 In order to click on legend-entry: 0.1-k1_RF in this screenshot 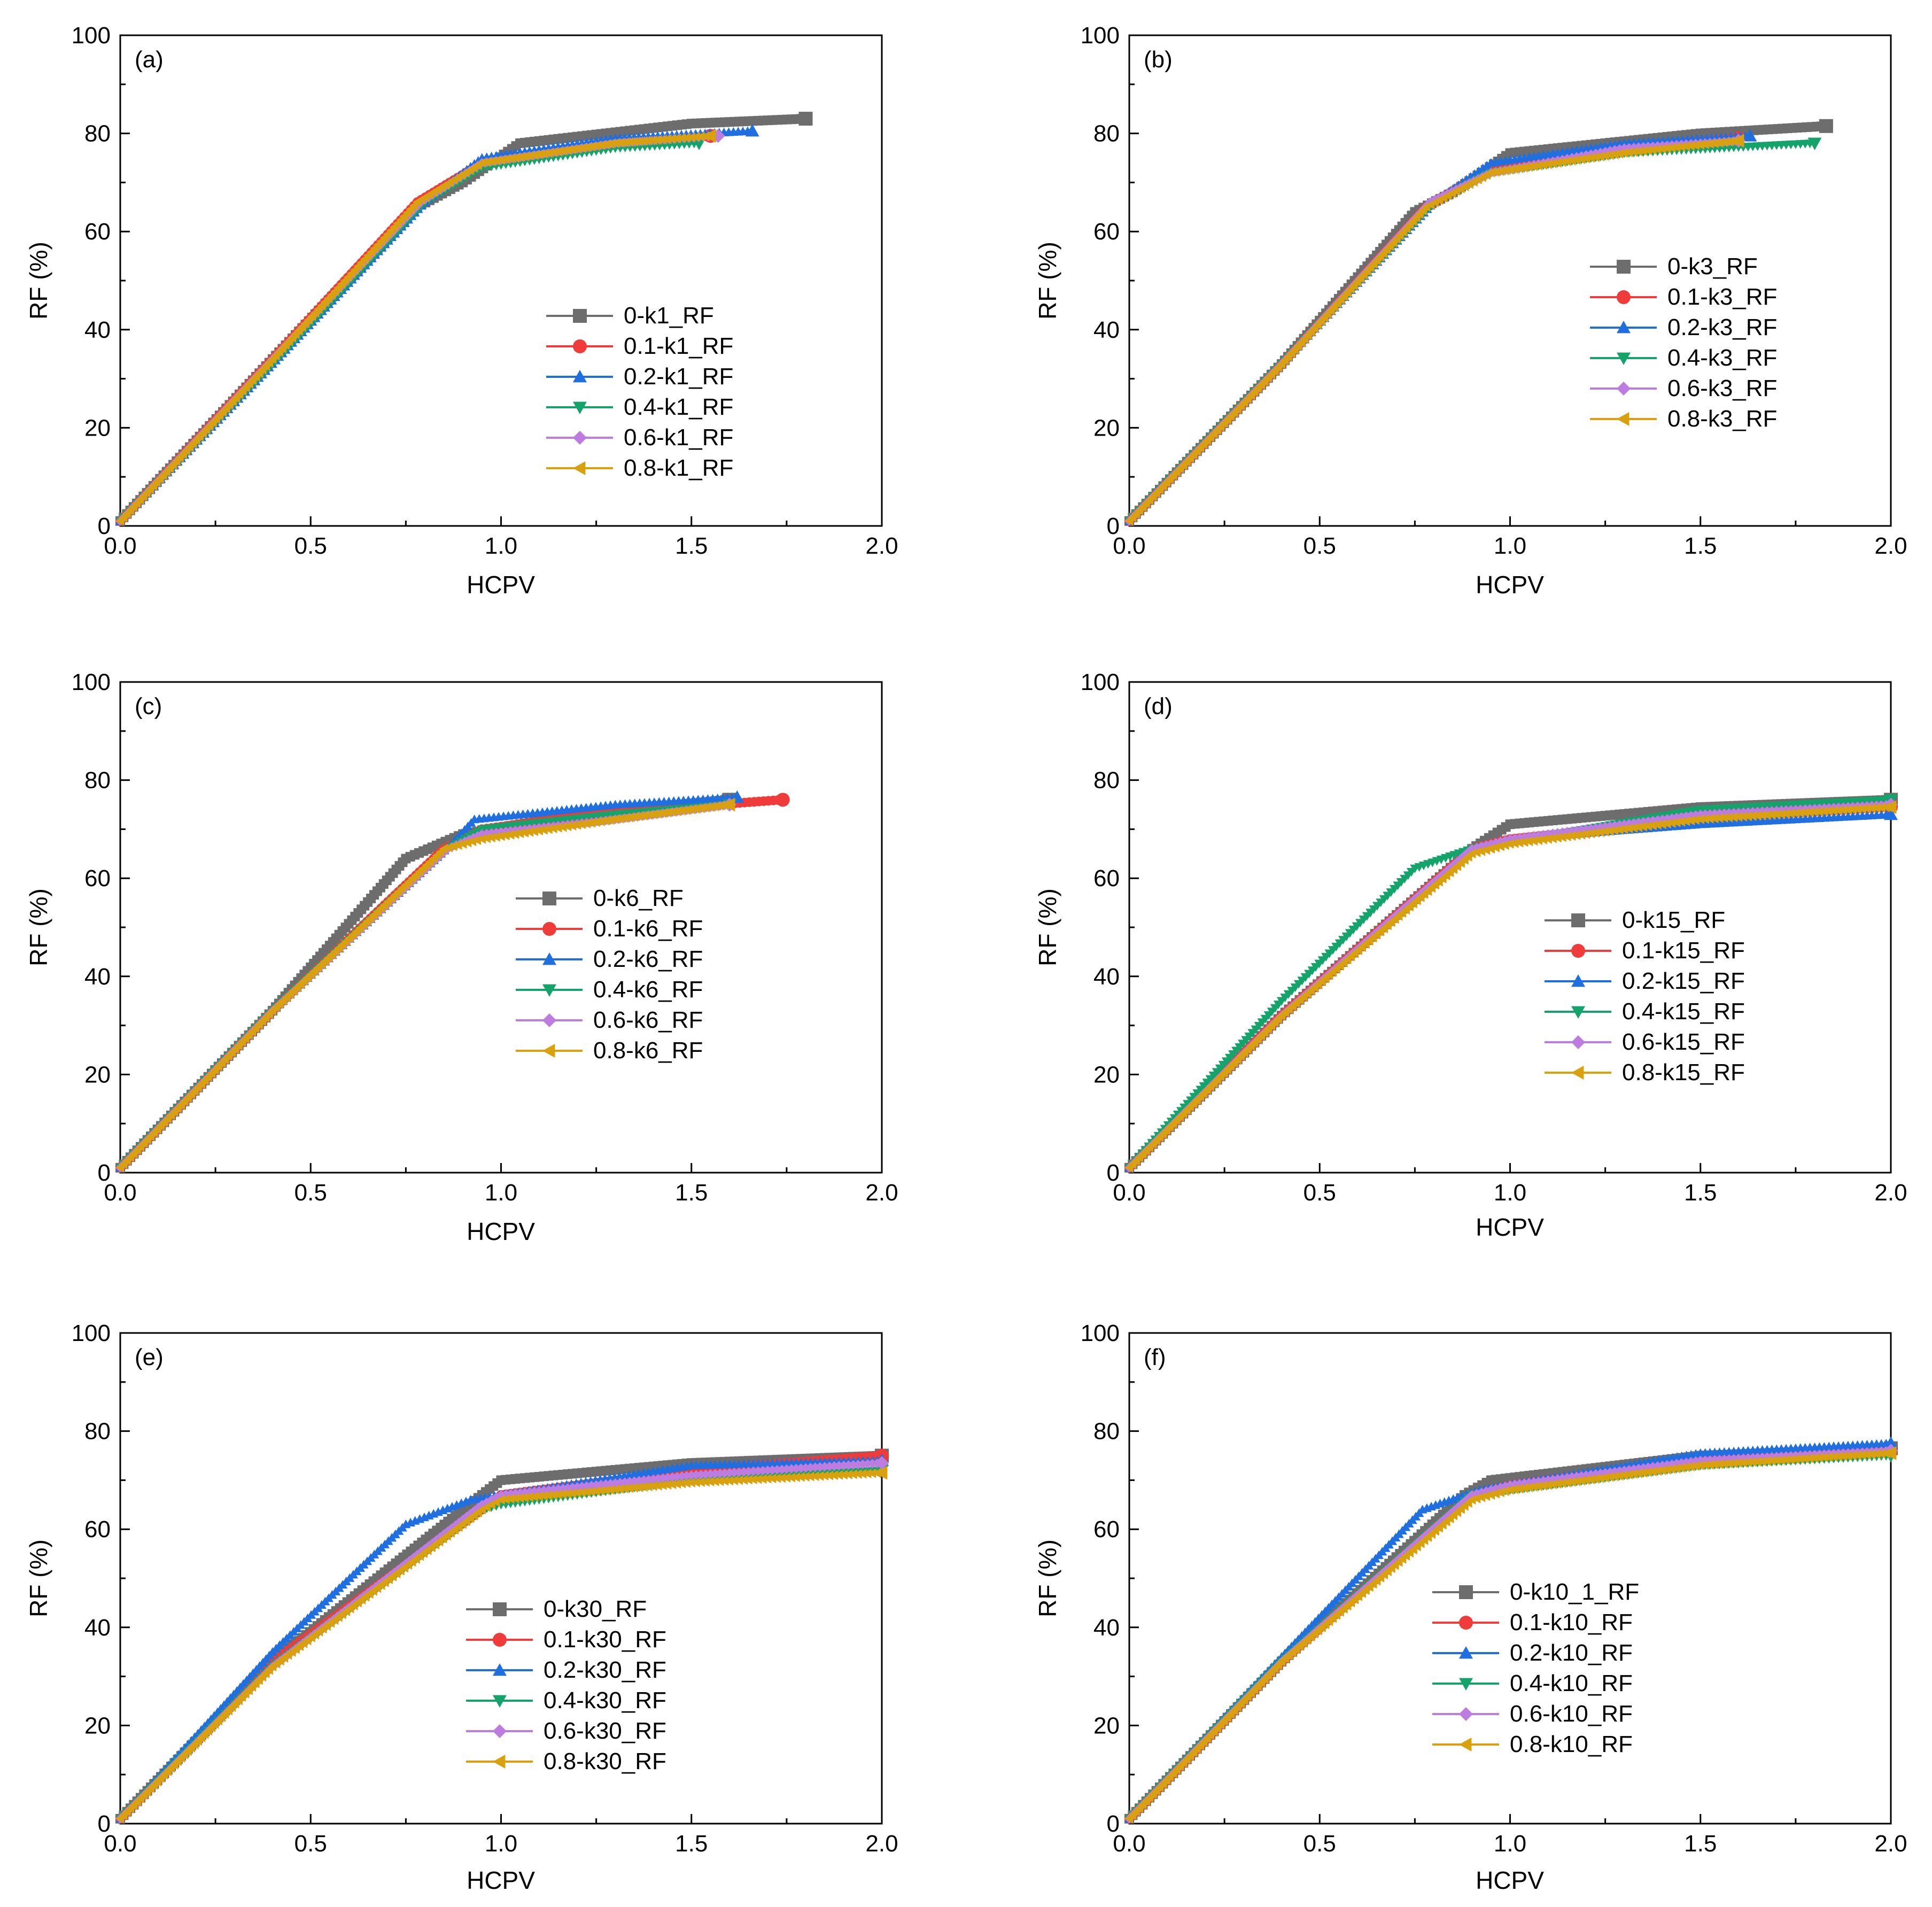, I will do `click(639, 346)`.